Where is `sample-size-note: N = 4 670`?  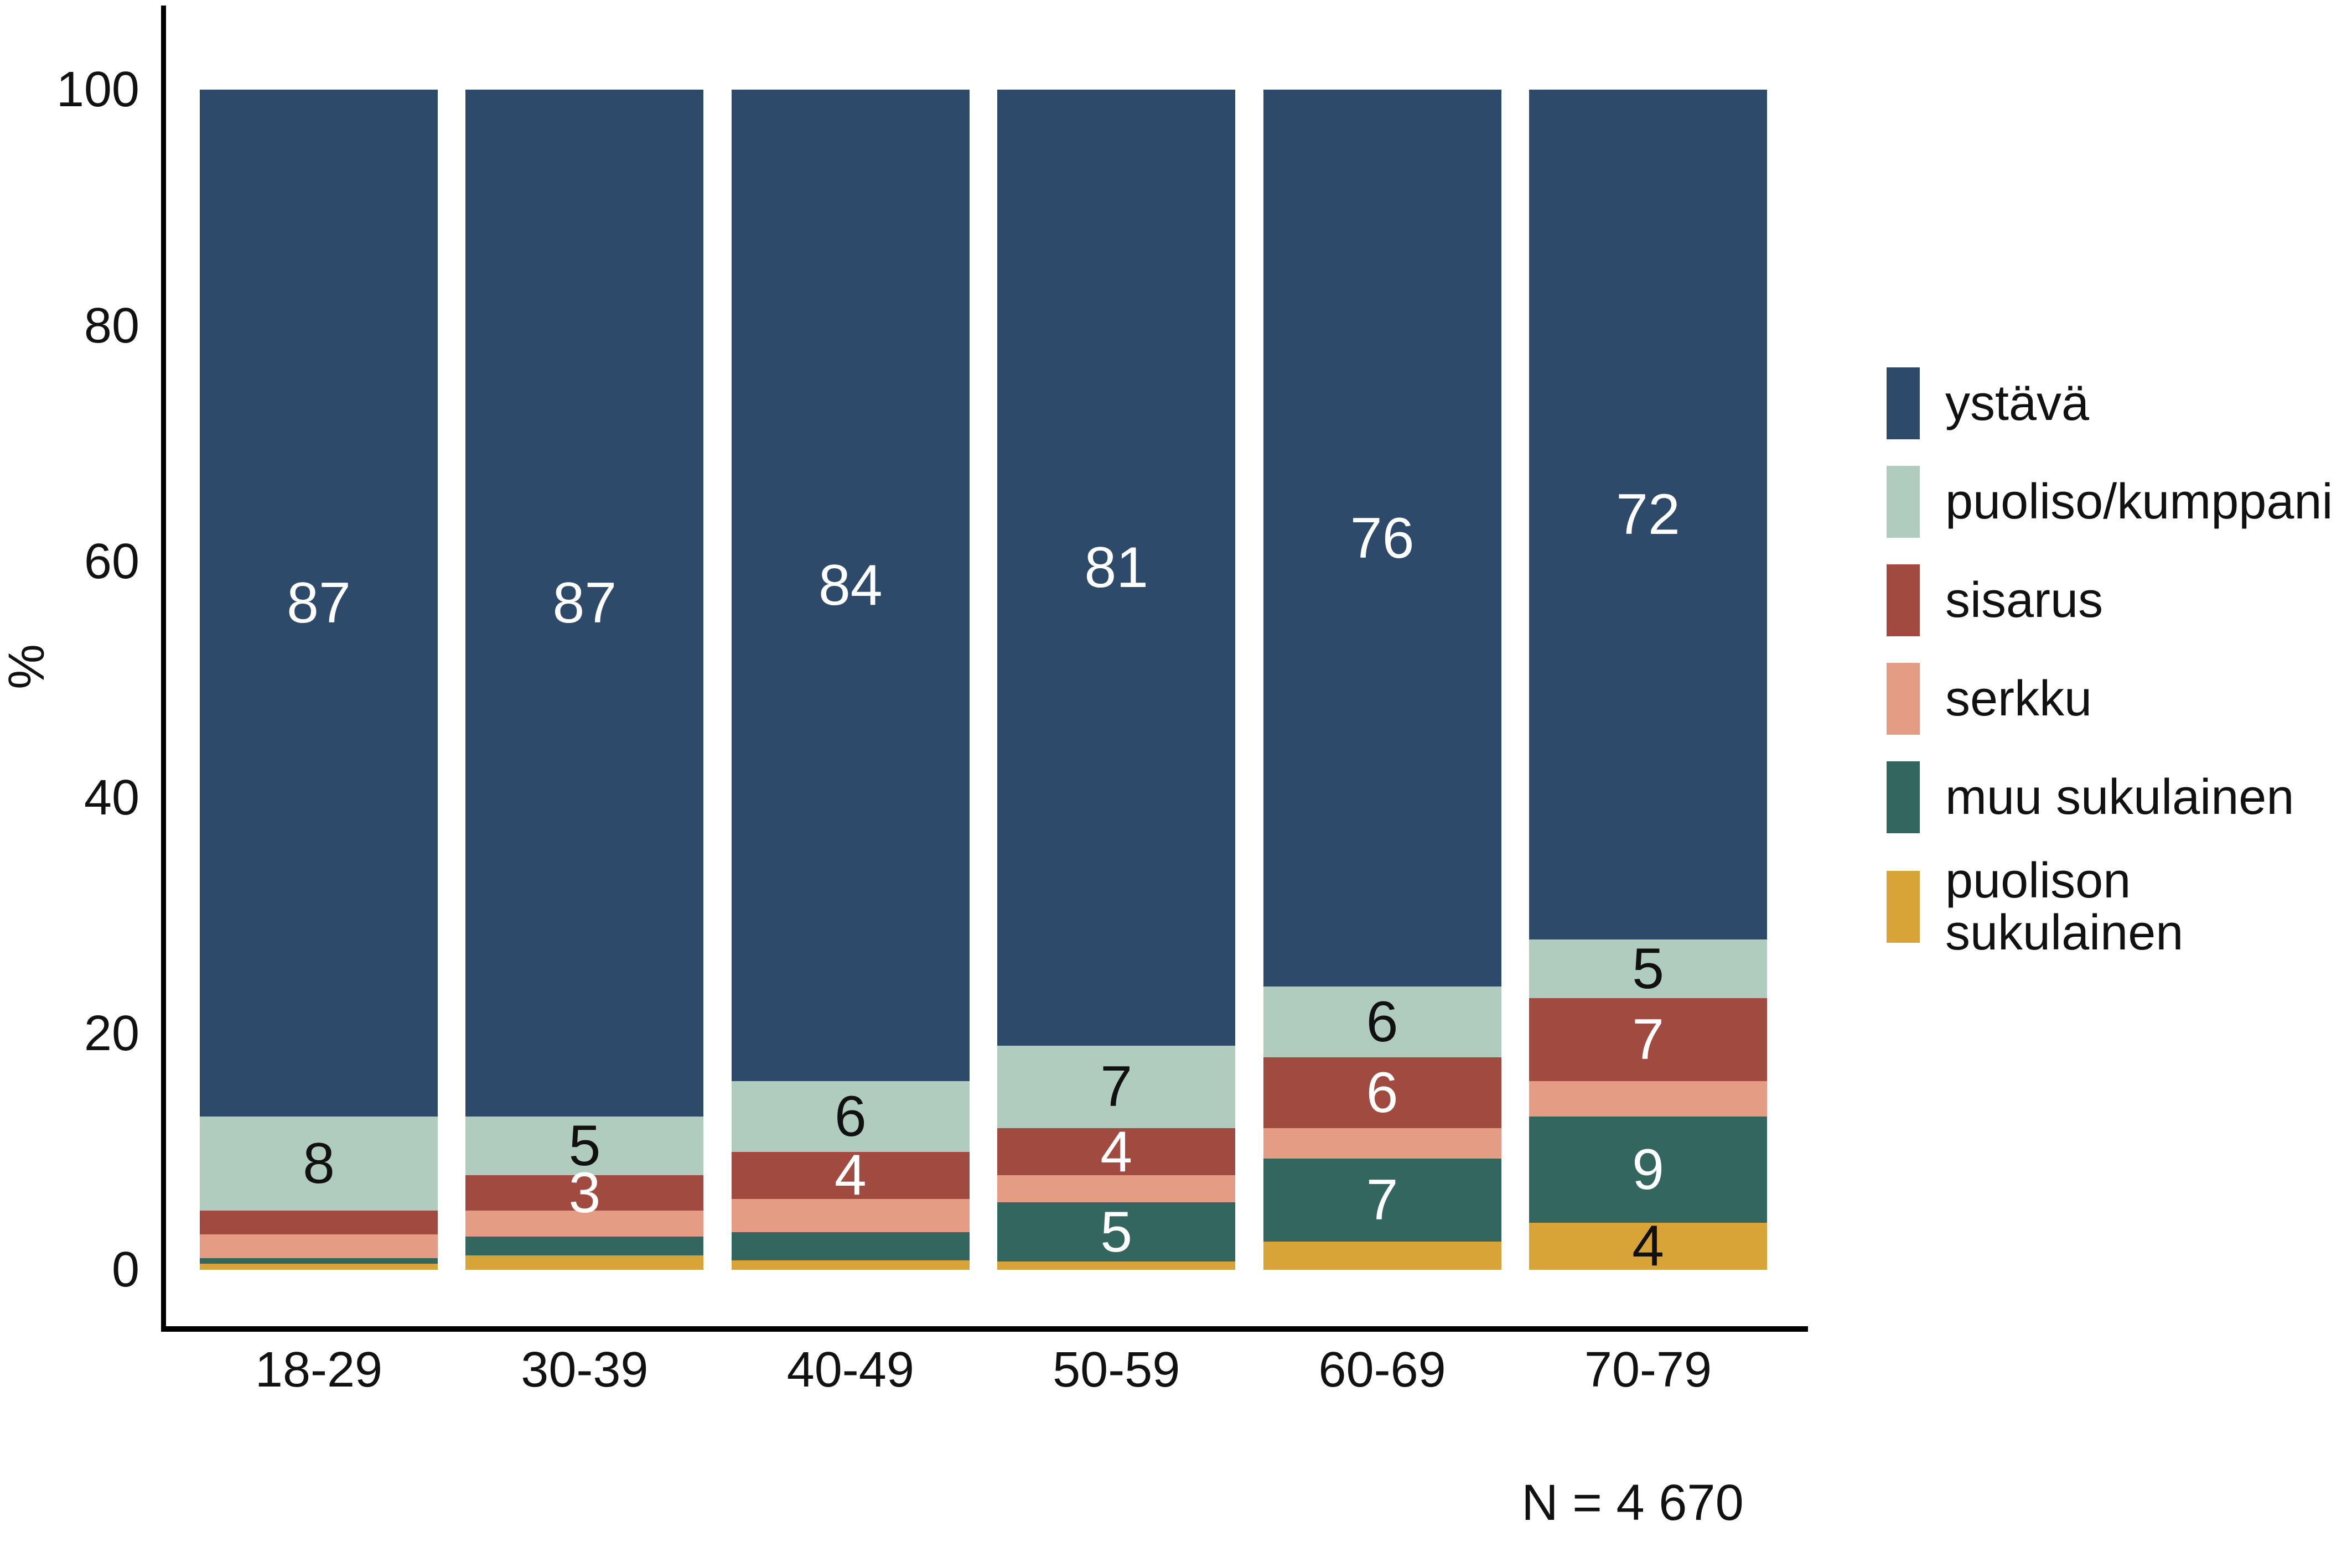 sample-size-note: N = 4 670 is located at coordinates (1632, 1502).